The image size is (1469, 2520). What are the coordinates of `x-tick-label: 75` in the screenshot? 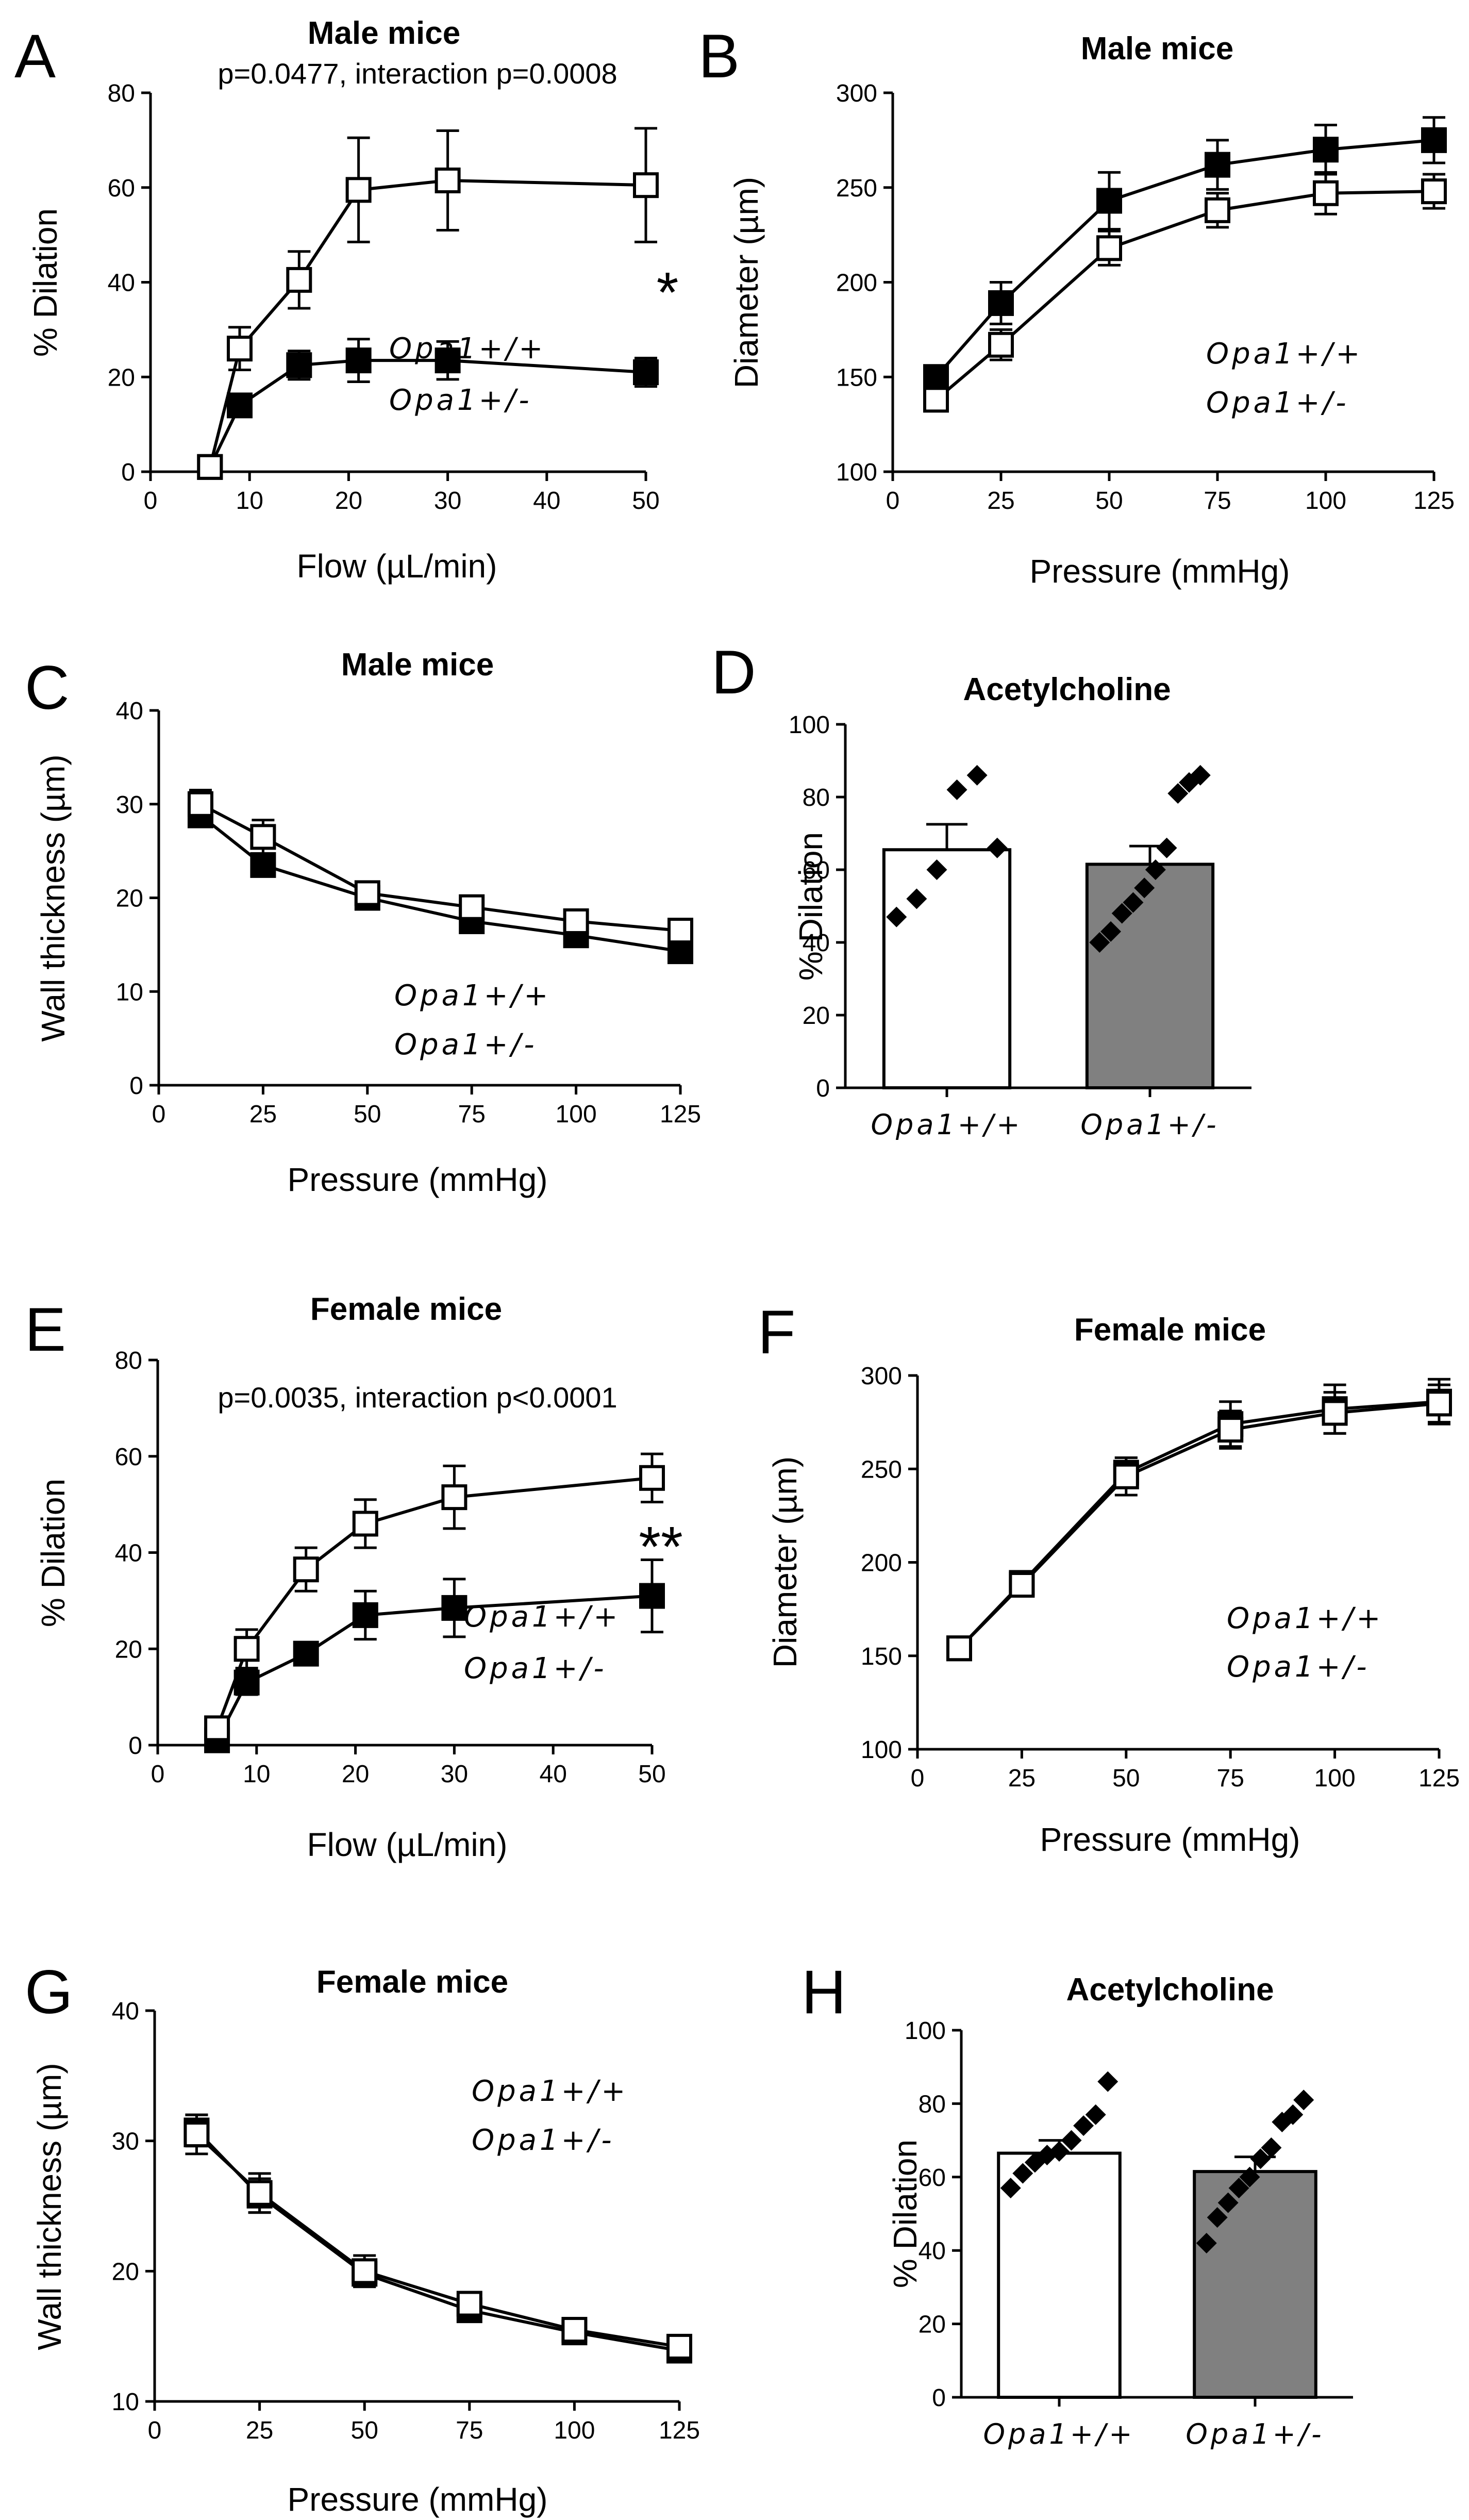 It's located at (1230, 1778).